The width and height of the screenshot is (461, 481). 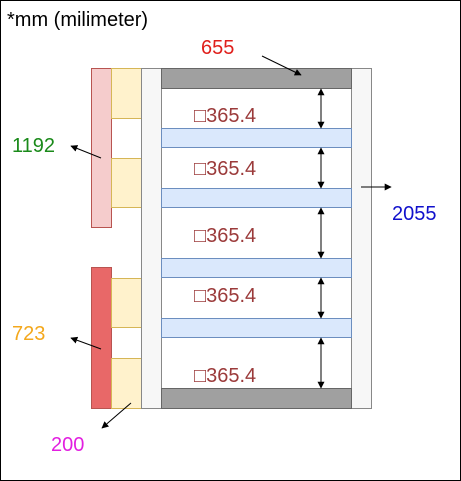 What do you see at coordinates (256, 398) in the screenshot?
I see `bottom-gray-bar` at bounding box center [256, 398].